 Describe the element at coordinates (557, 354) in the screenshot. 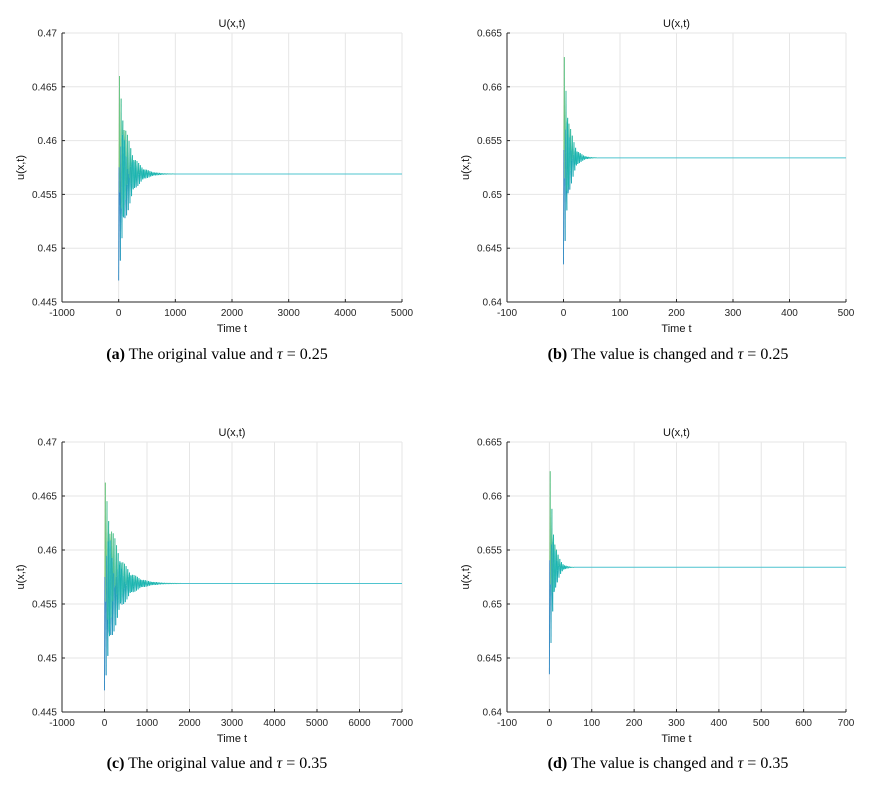

I see `caption-label: (b)` at that location.